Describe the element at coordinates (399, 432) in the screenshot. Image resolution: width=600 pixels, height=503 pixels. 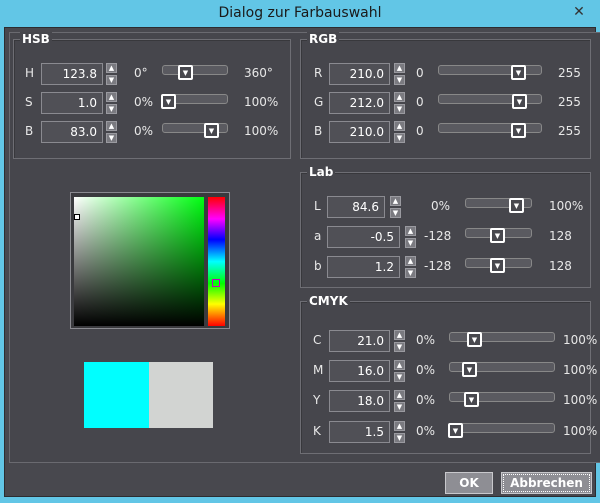
I see `cmyk-k-spinner: ▲ ▼` at that location.